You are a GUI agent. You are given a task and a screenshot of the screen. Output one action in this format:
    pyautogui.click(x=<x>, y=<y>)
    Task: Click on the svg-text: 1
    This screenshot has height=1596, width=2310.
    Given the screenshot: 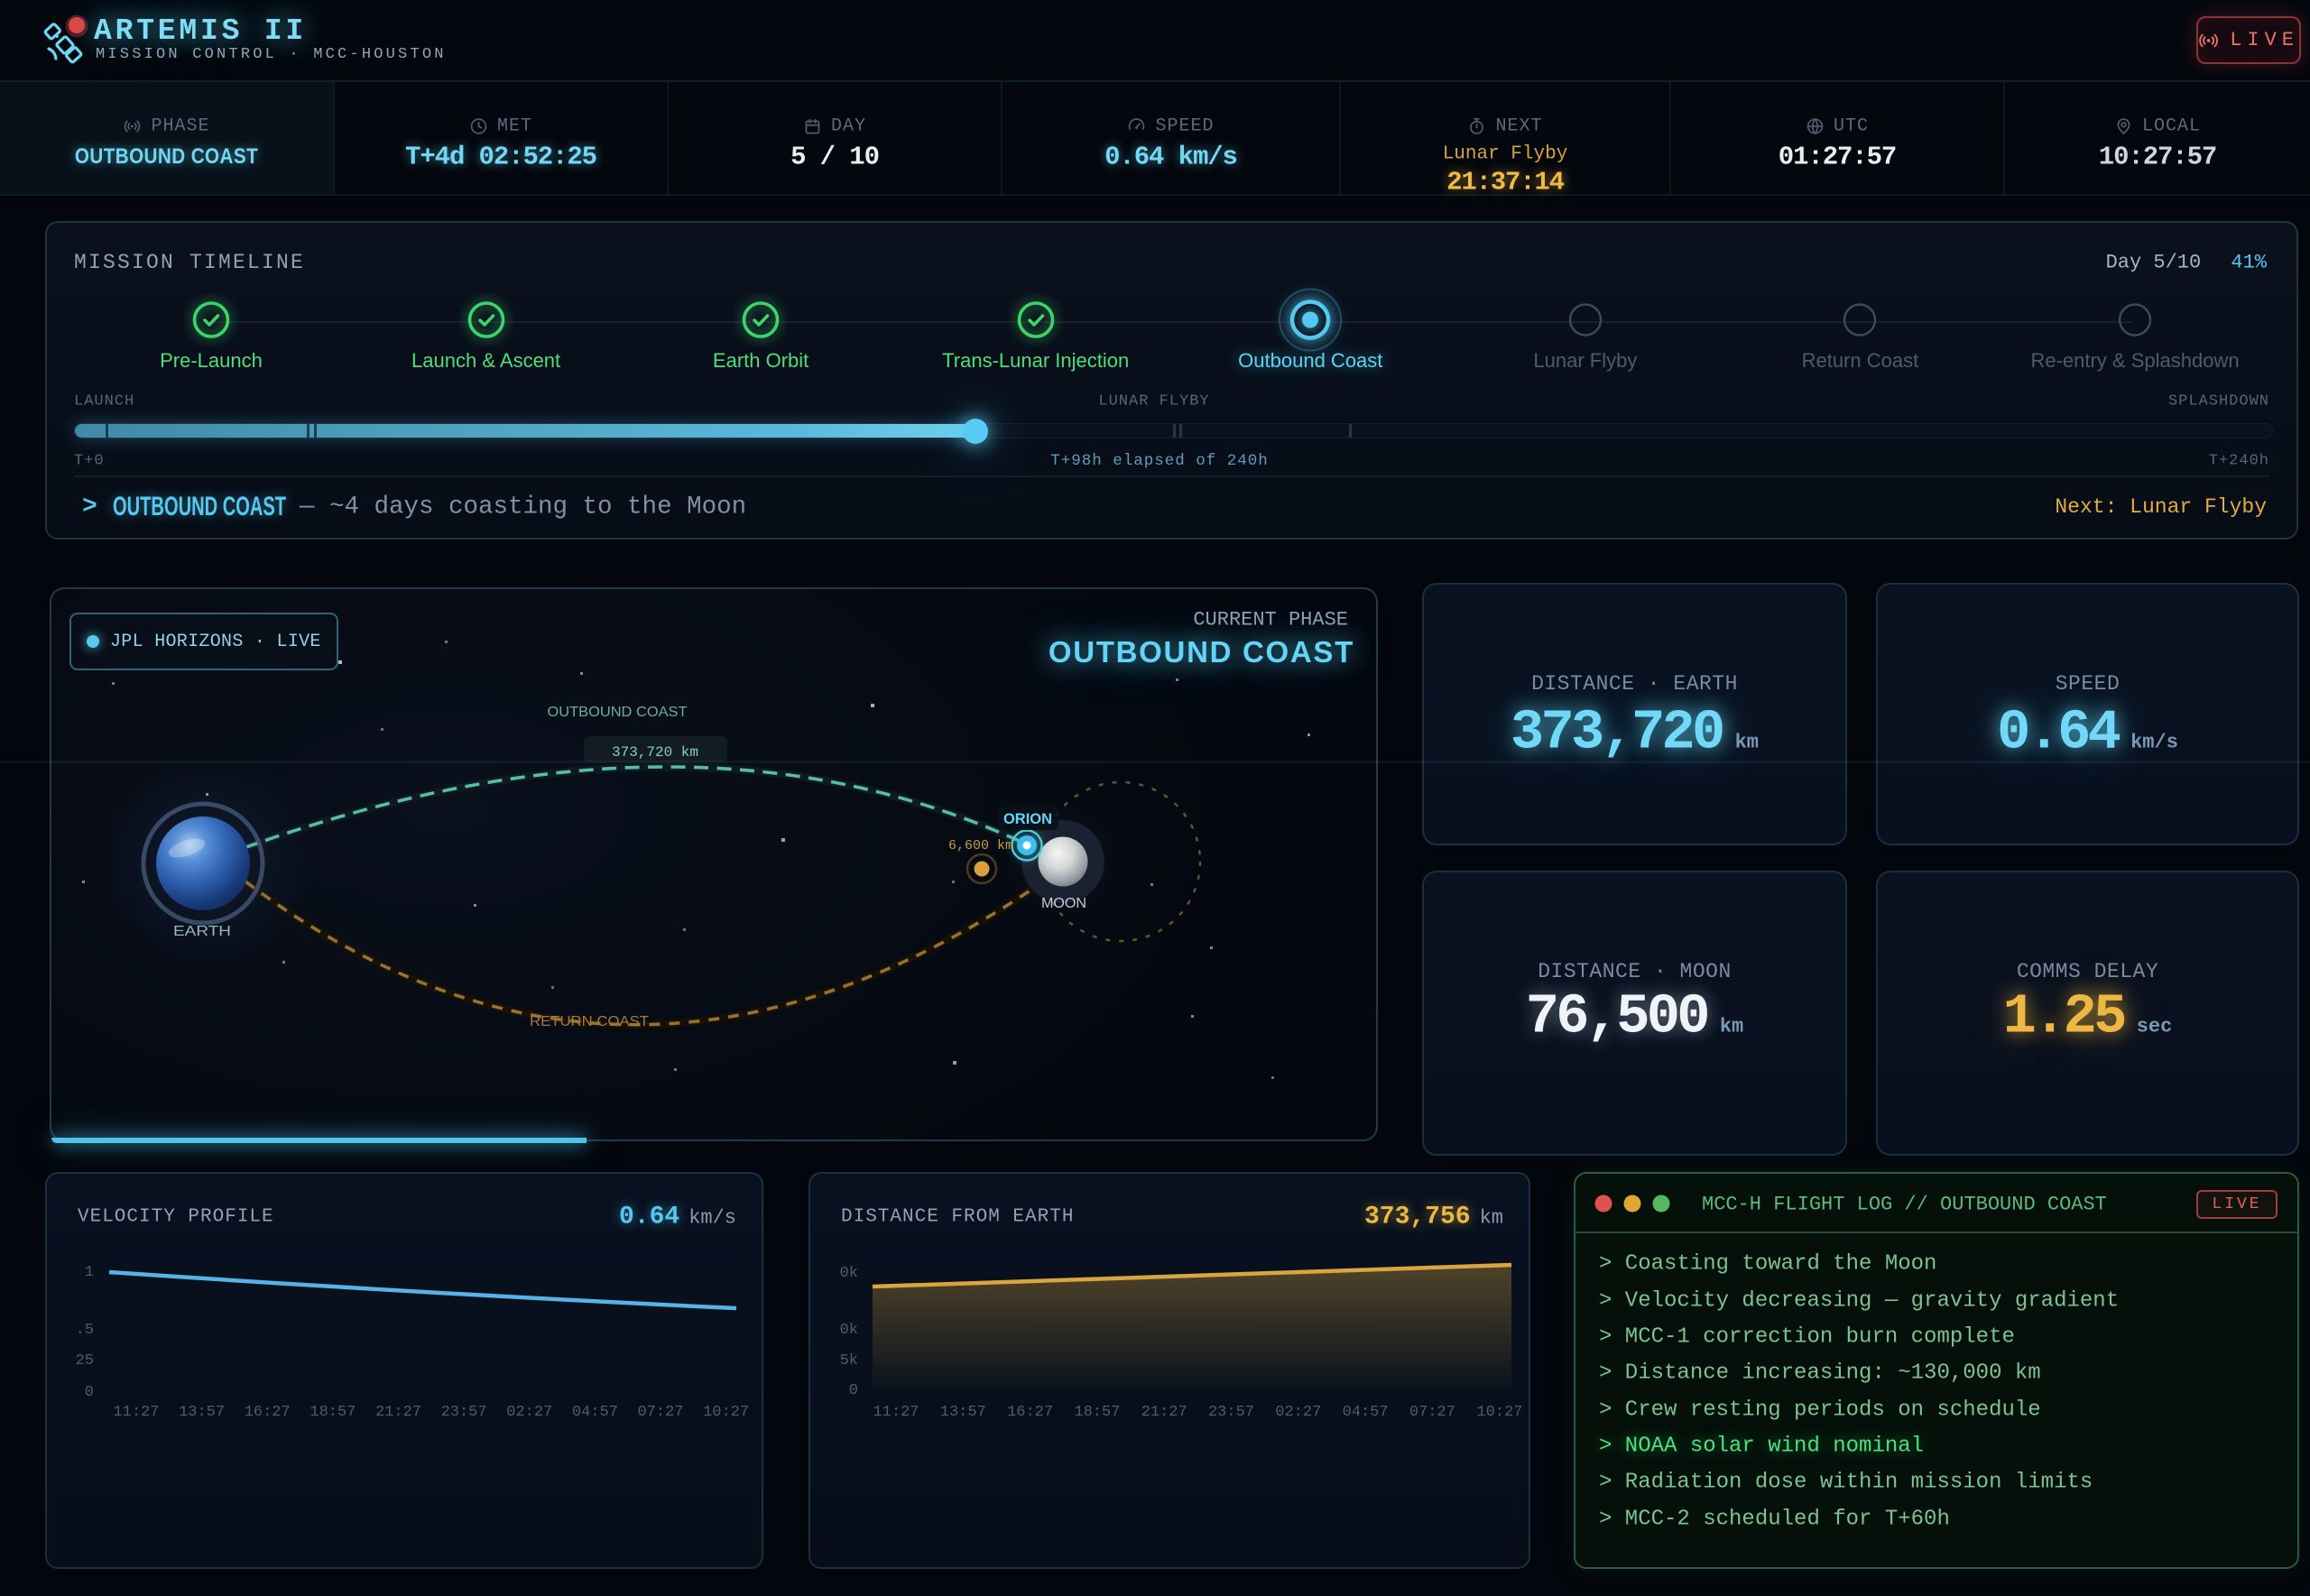 What is the action you would take?
    pyautogui.click(x=89, y=1272)
    